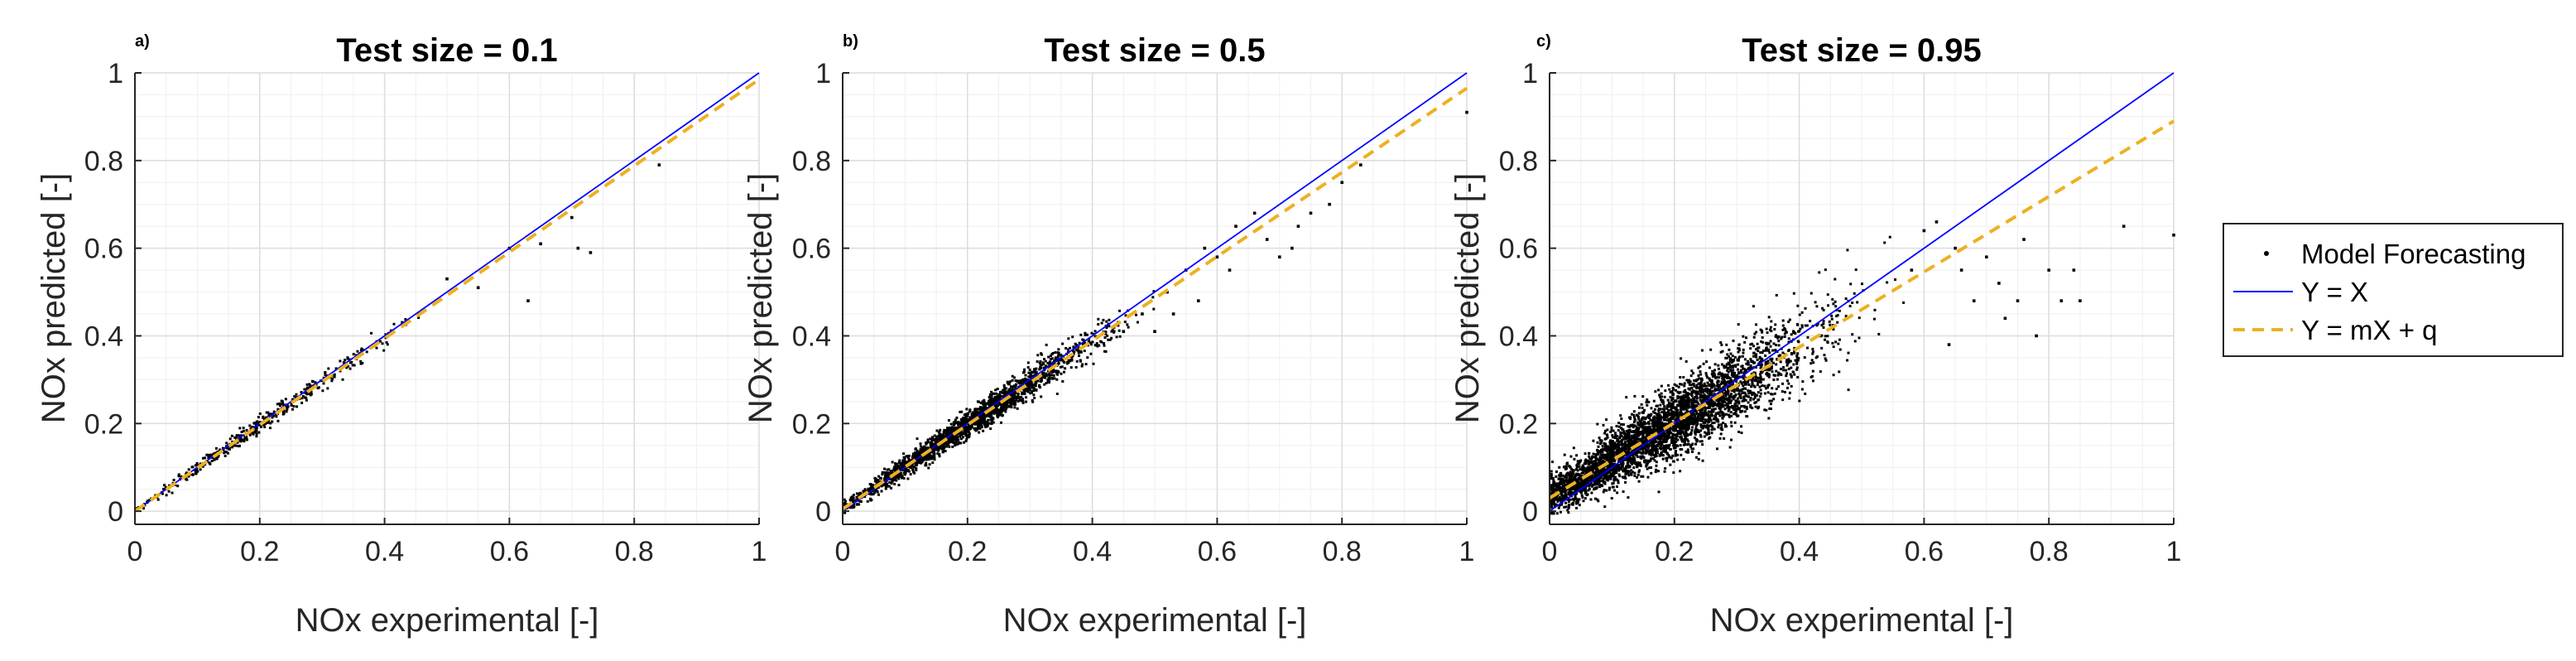 Image resolution: width=2576 pixels, height=661 pixels. Describe the element at coordinates (811, 424) in the screenshot. I see `y-tick-label: 0.2` at that location.